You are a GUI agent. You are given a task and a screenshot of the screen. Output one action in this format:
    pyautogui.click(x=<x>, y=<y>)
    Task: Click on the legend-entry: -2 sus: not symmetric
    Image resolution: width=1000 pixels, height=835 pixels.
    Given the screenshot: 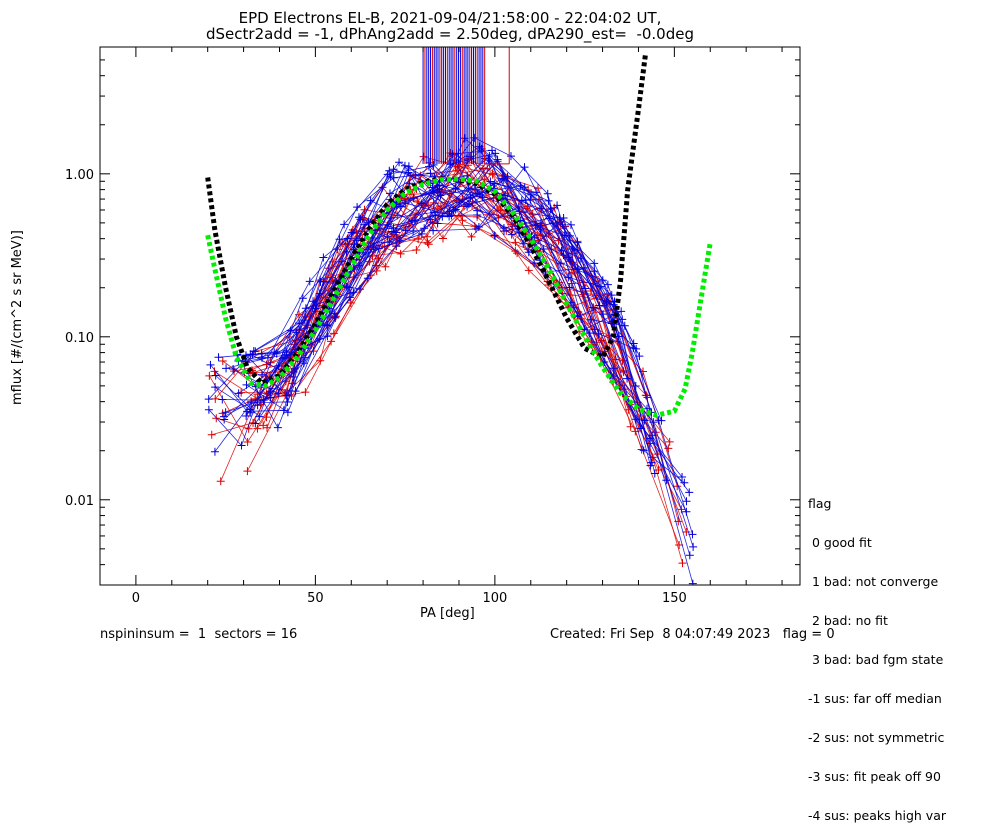 What is the action you would take?
    pyautogui.click(x=876, y=737)
    